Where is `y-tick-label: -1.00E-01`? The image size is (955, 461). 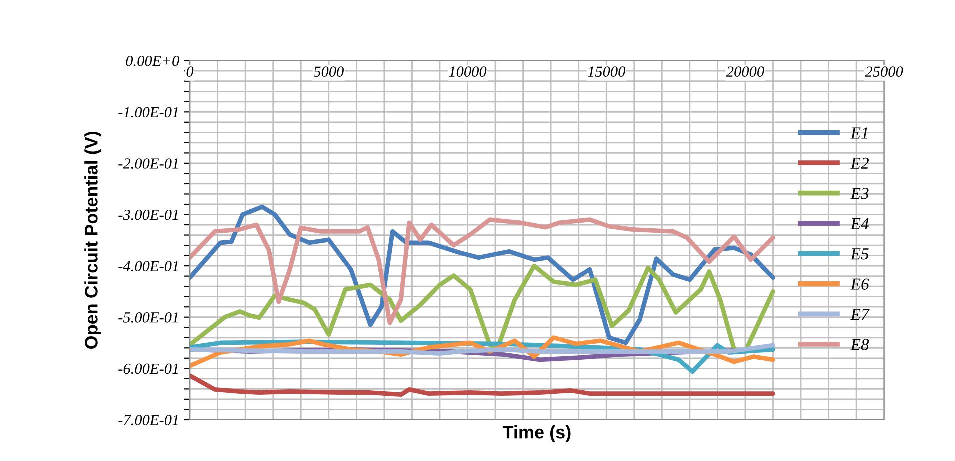 y-tick-label: -1.00E-01 is located at coordinates (148, 112).